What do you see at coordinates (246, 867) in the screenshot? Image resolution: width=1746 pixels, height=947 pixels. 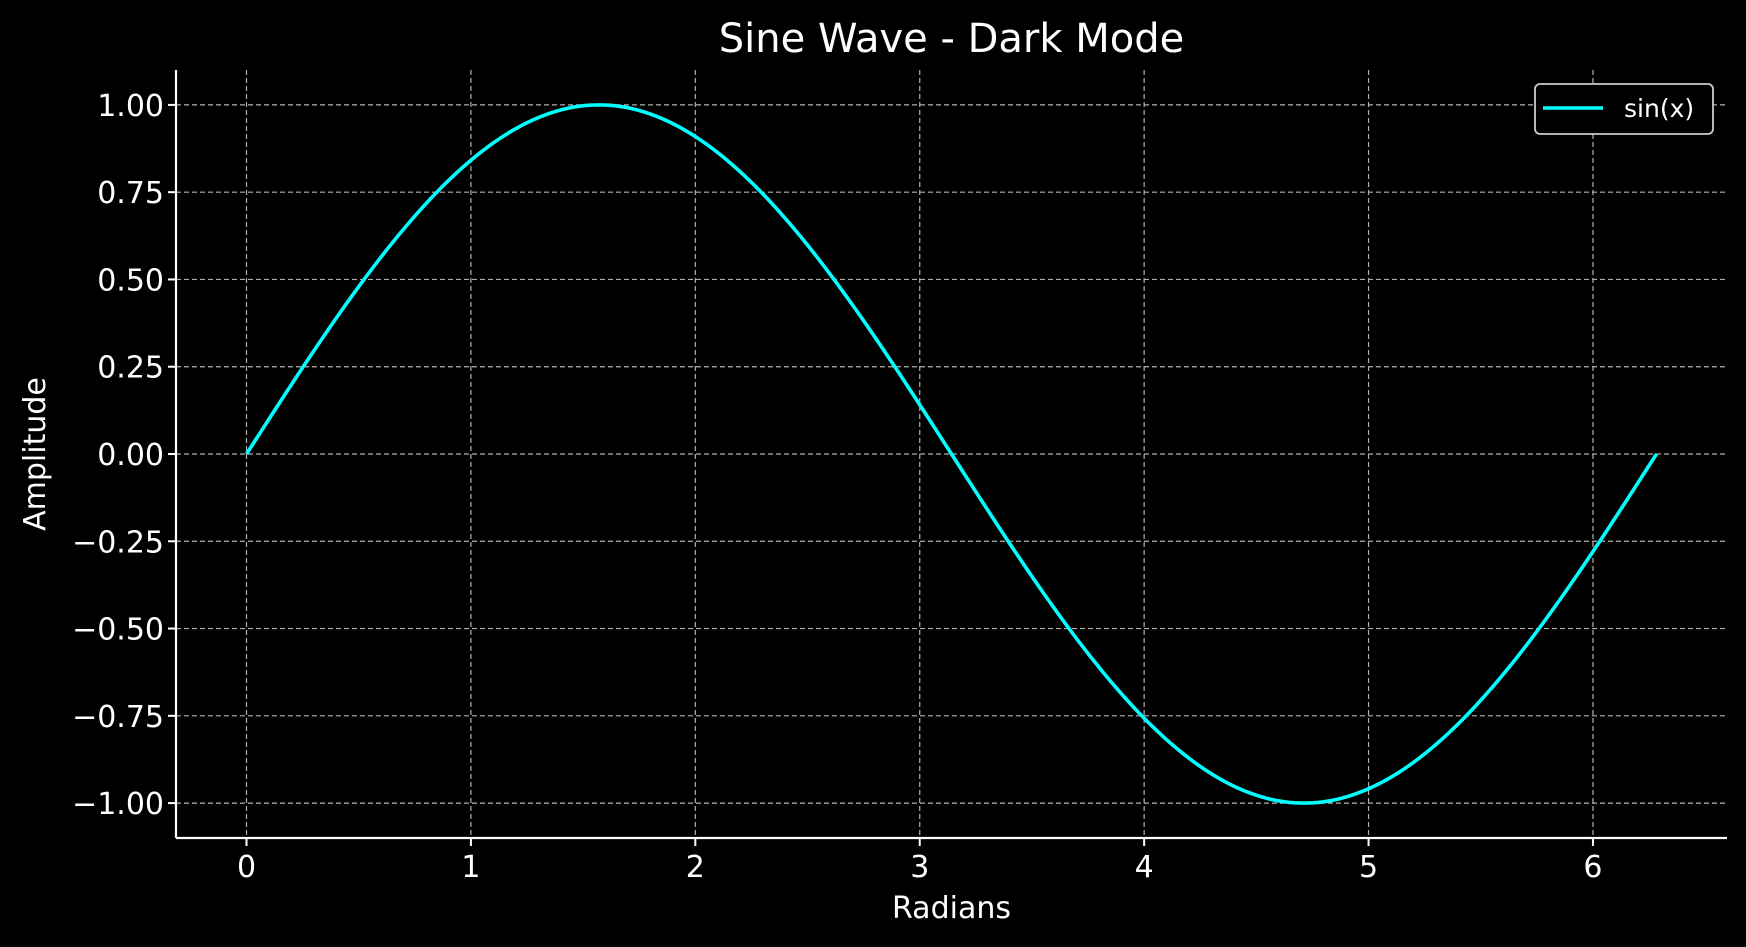 I see `x-tick-label-0: 0` at bounding box center [246, 867].